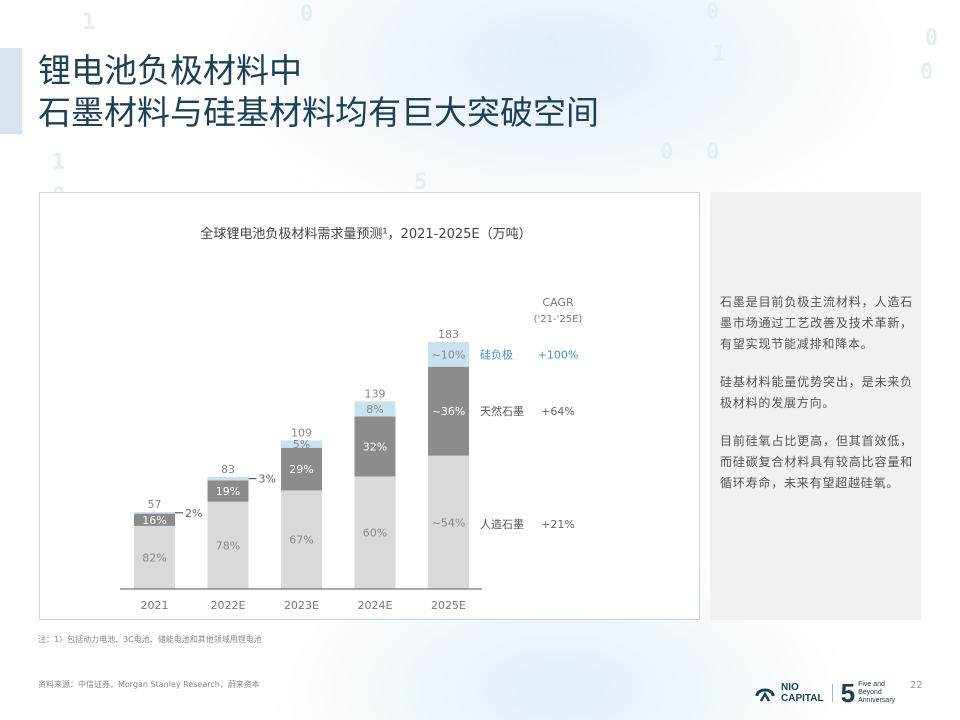 The width and height of the screenshot is (960, 720). I want to click on x-tick-2021: 2021, so click(155, 605).